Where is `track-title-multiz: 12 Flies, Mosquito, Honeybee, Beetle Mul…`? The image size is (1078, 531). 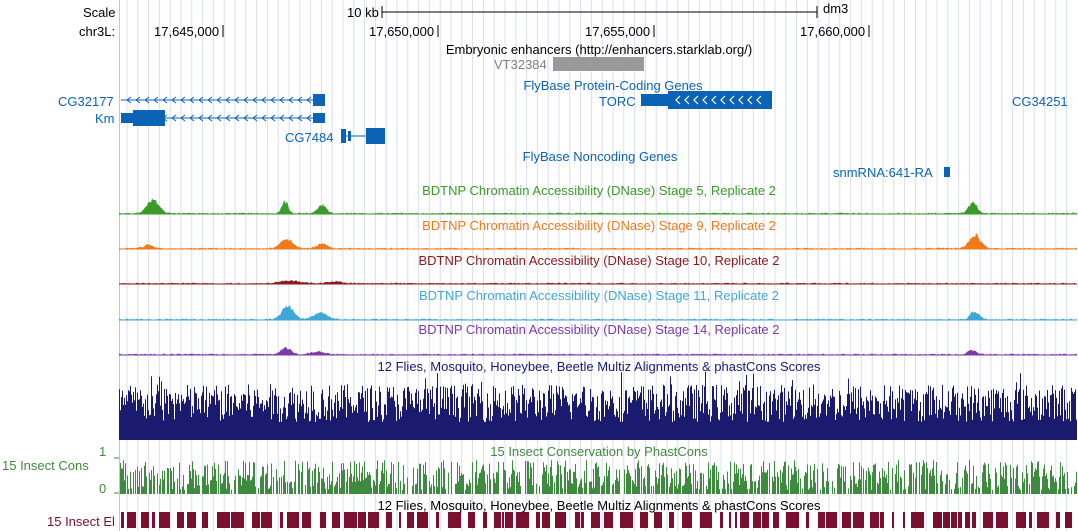 track-title-multiz: 12 Flies, Mosquito, Honeybee, Beetle Mul… is located at coordinates (599, 366).